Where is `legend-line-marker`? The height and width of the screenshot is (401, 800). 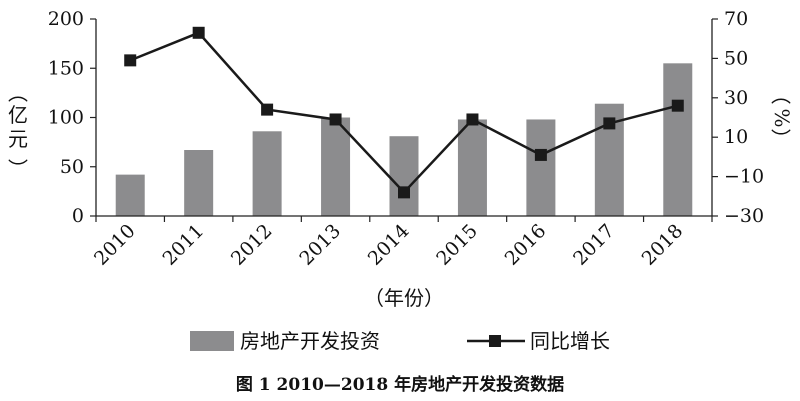
legend-line-marker is located at coordinates (495, 341).